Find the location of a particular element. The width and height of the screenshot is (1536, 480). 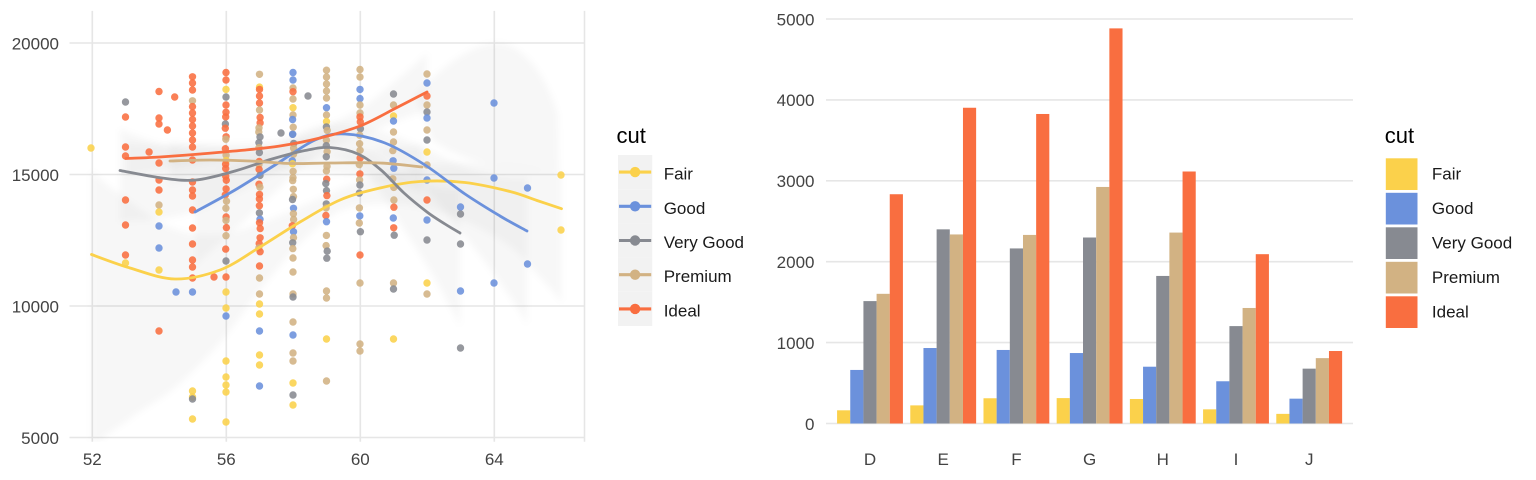

svg-text: F is located at coordinates (1016, 459).